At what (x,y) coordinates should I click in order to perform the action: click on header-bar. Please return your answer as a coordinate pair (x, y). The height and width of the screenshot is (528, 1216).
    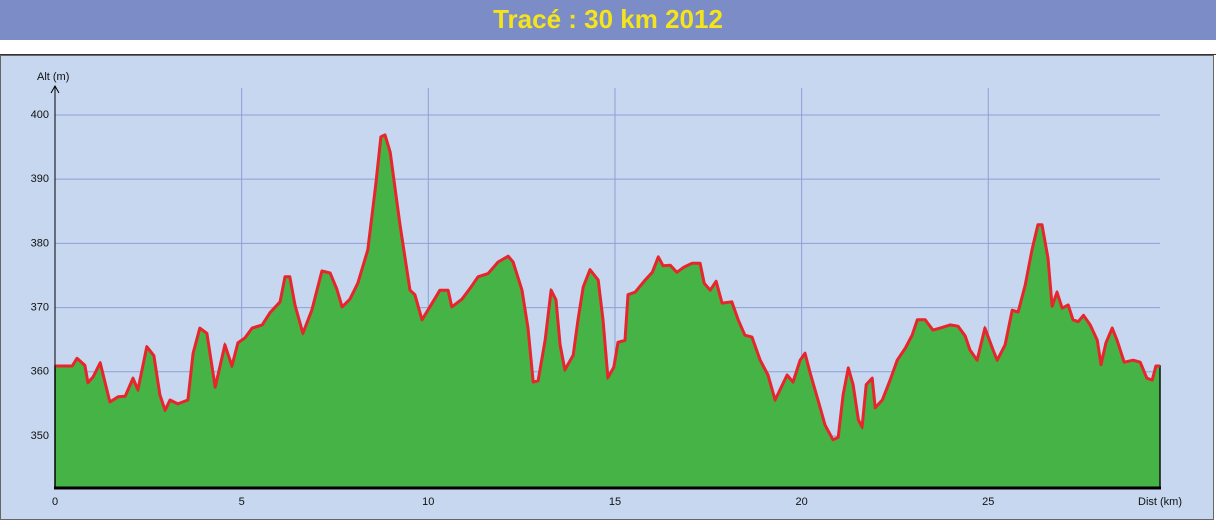
    Looking at the image, I should click on (608, 20).